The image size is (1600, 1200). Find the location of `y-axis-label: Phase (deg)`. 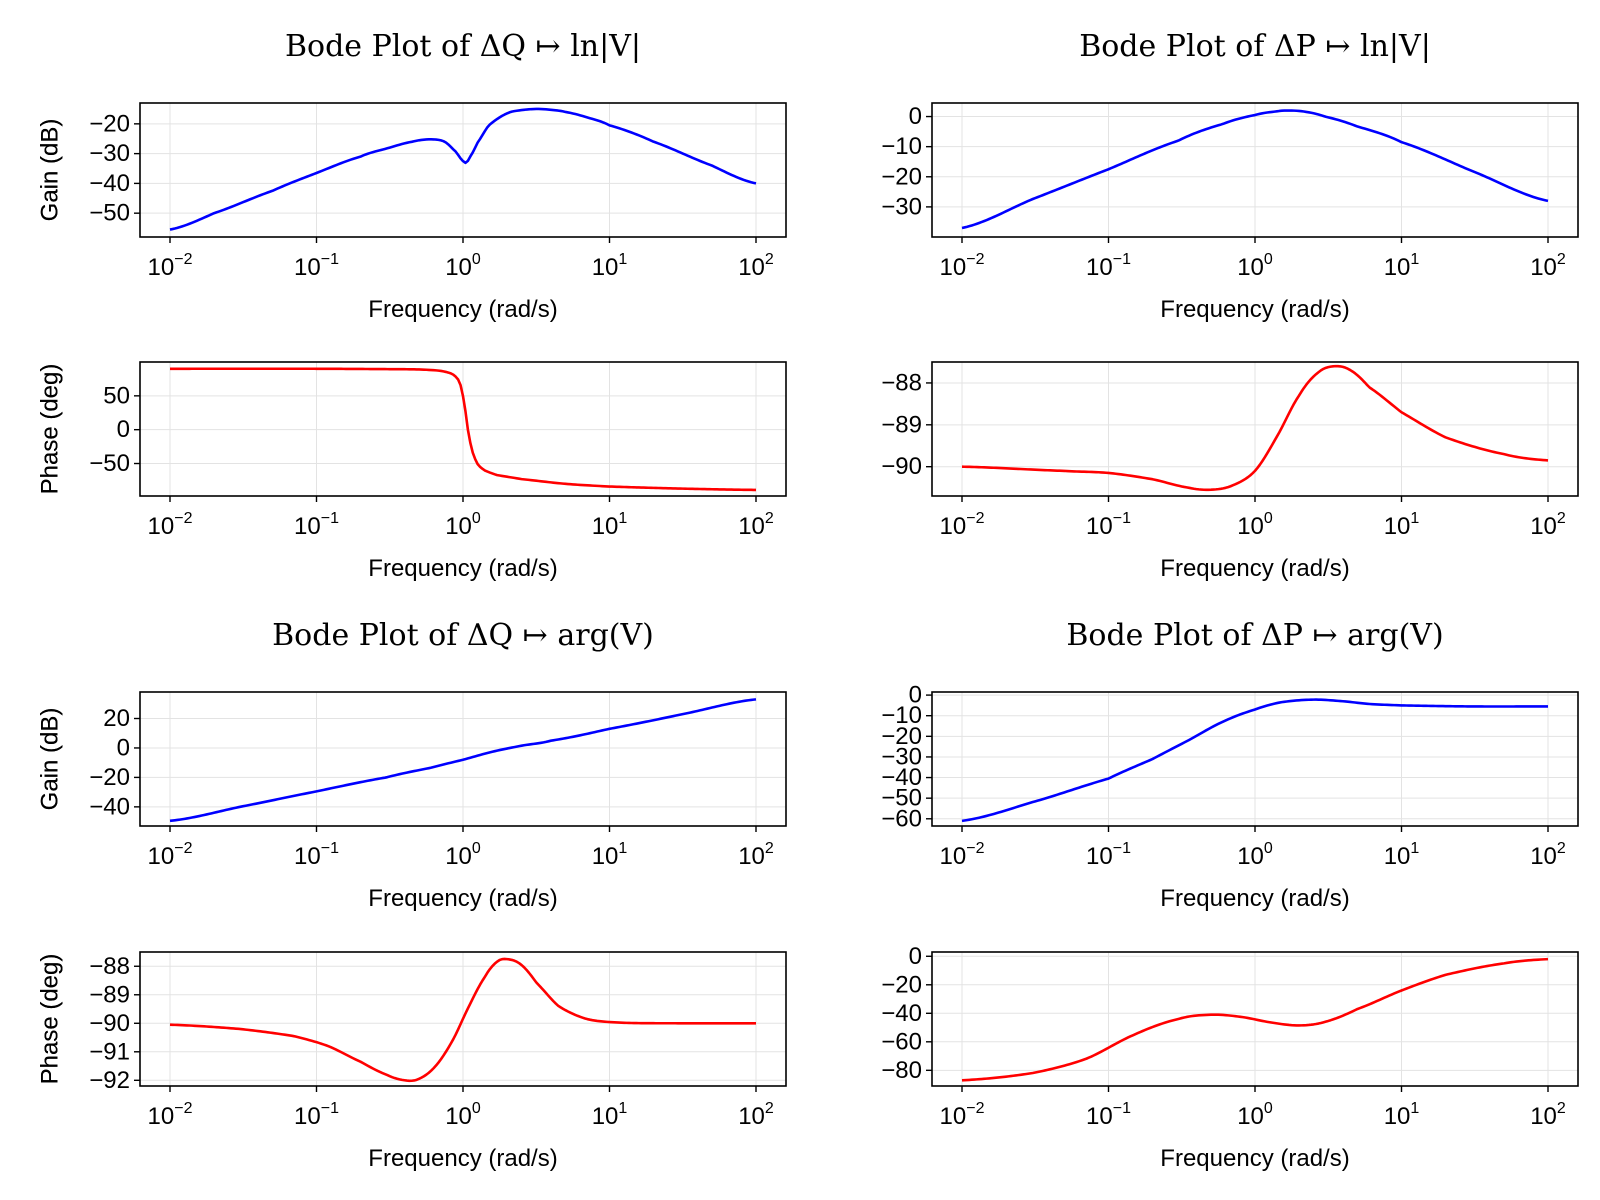

y-axis-label: Phase (deg) is located at coordinates (50, 1019).